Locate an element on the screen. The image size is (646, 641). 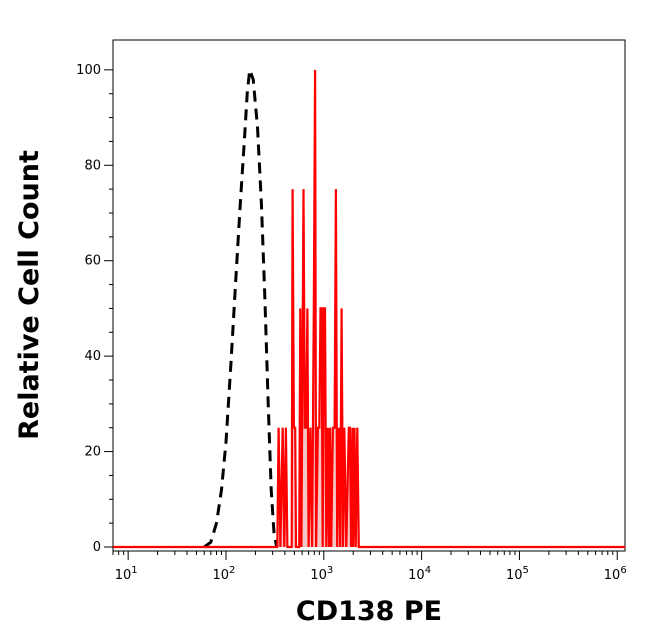
x-tick-label: 10⁵ is located at coordinates (517, 574).